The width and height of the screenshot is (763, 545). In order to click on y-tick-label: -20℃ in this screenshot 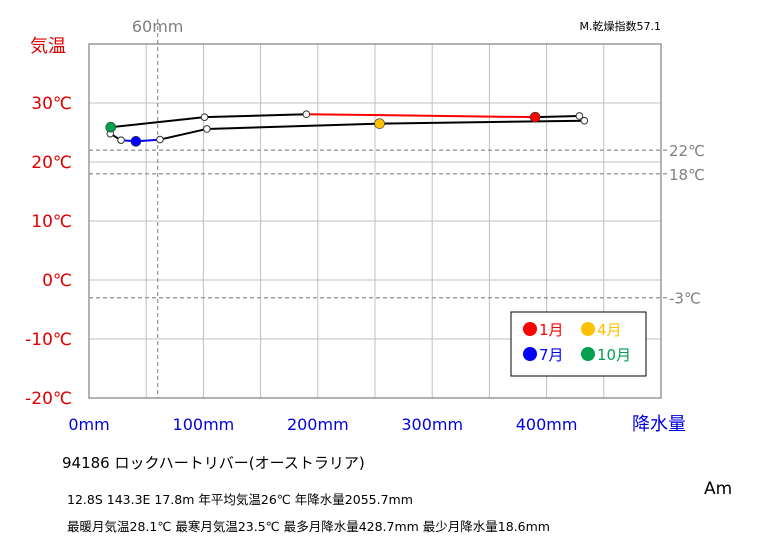, I will do `click(48, 399)`.